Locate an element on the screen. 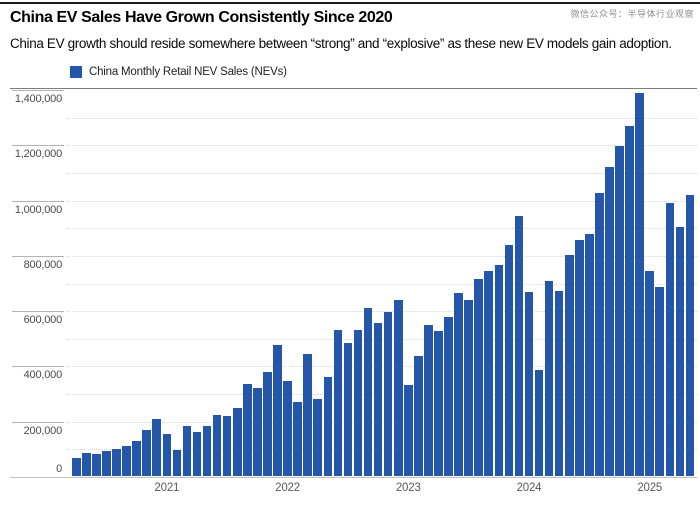  y-axis-label: 0 is located at coordinates (59, 469).